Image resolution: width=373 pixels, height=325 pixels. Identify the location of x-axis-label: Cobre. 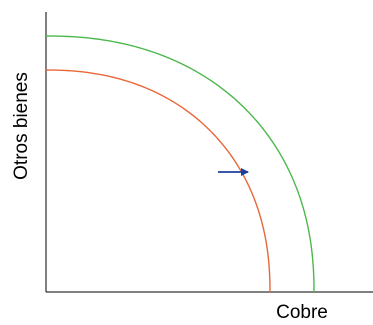
(302, 312).